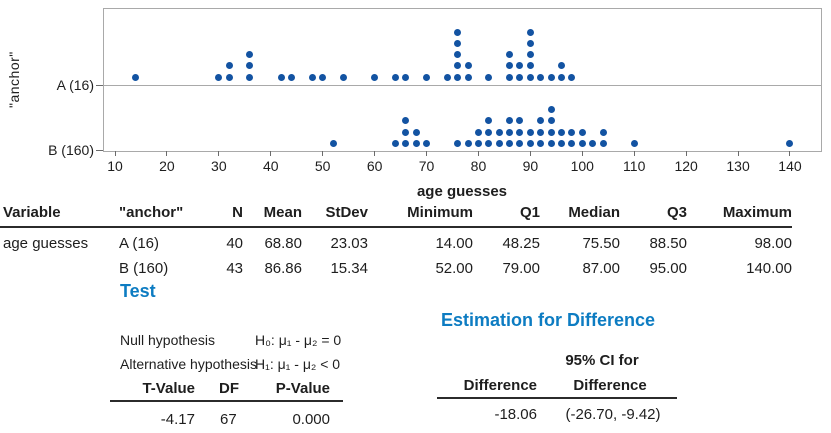 The width and height of the screenshot is (831, 433). I want to click on stats-table-cell: 68.80, so click(283, 243).